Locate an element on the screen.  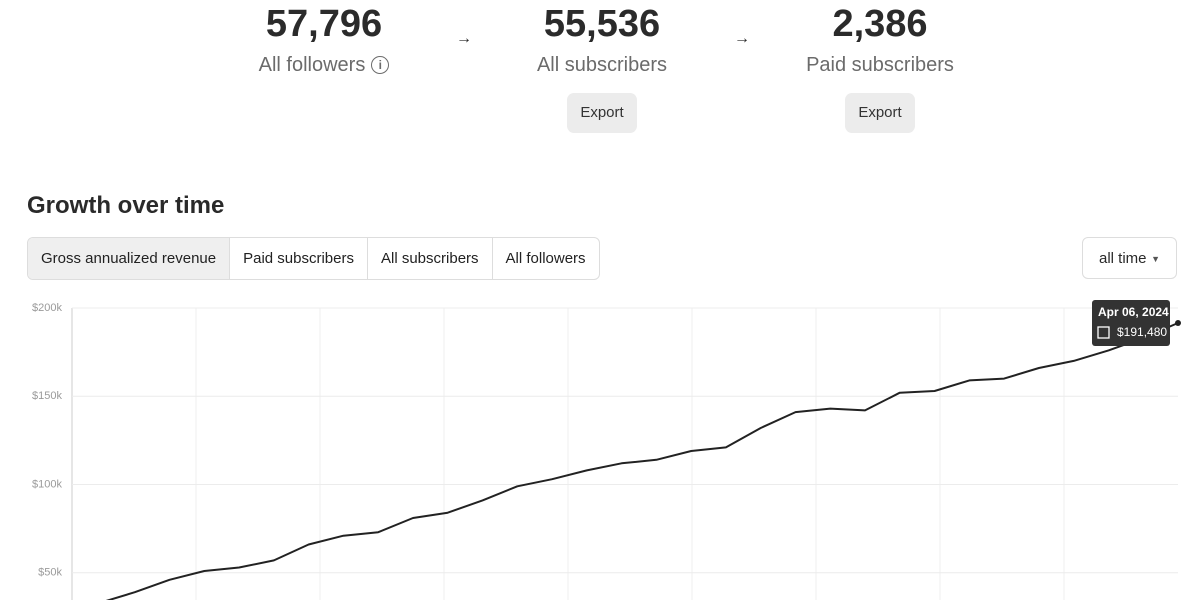
tooltip-swatch is located at coordinates (1103, 332).